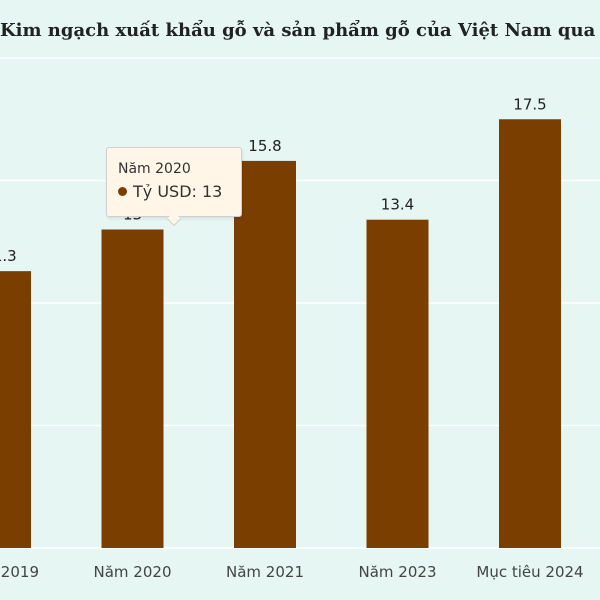 The height and width of the screenshot is (600, 600). I want to click on data-label: 11.3, so click(8, 256).